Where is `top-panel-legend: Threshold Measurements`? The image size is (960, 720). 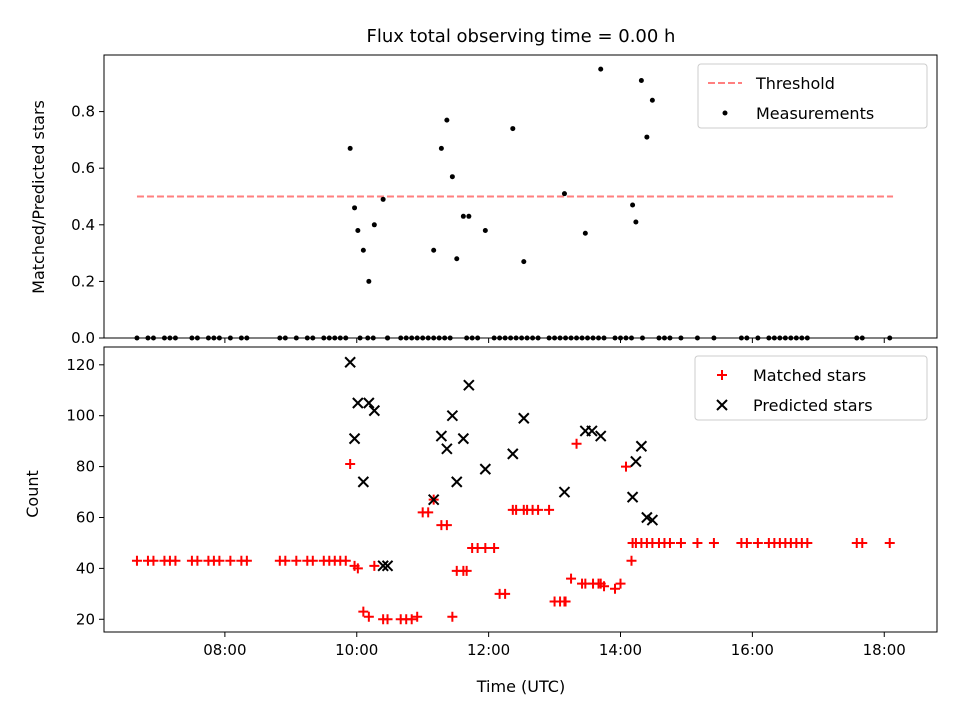
top-panel-legend: Threshold Measurements is located at coordinates (812, 96).